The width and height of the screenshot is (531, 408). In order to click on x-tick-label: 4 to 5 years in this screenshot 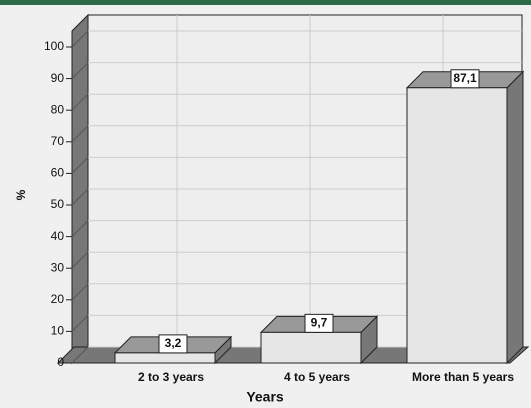, I will do `click(317, 377)`.